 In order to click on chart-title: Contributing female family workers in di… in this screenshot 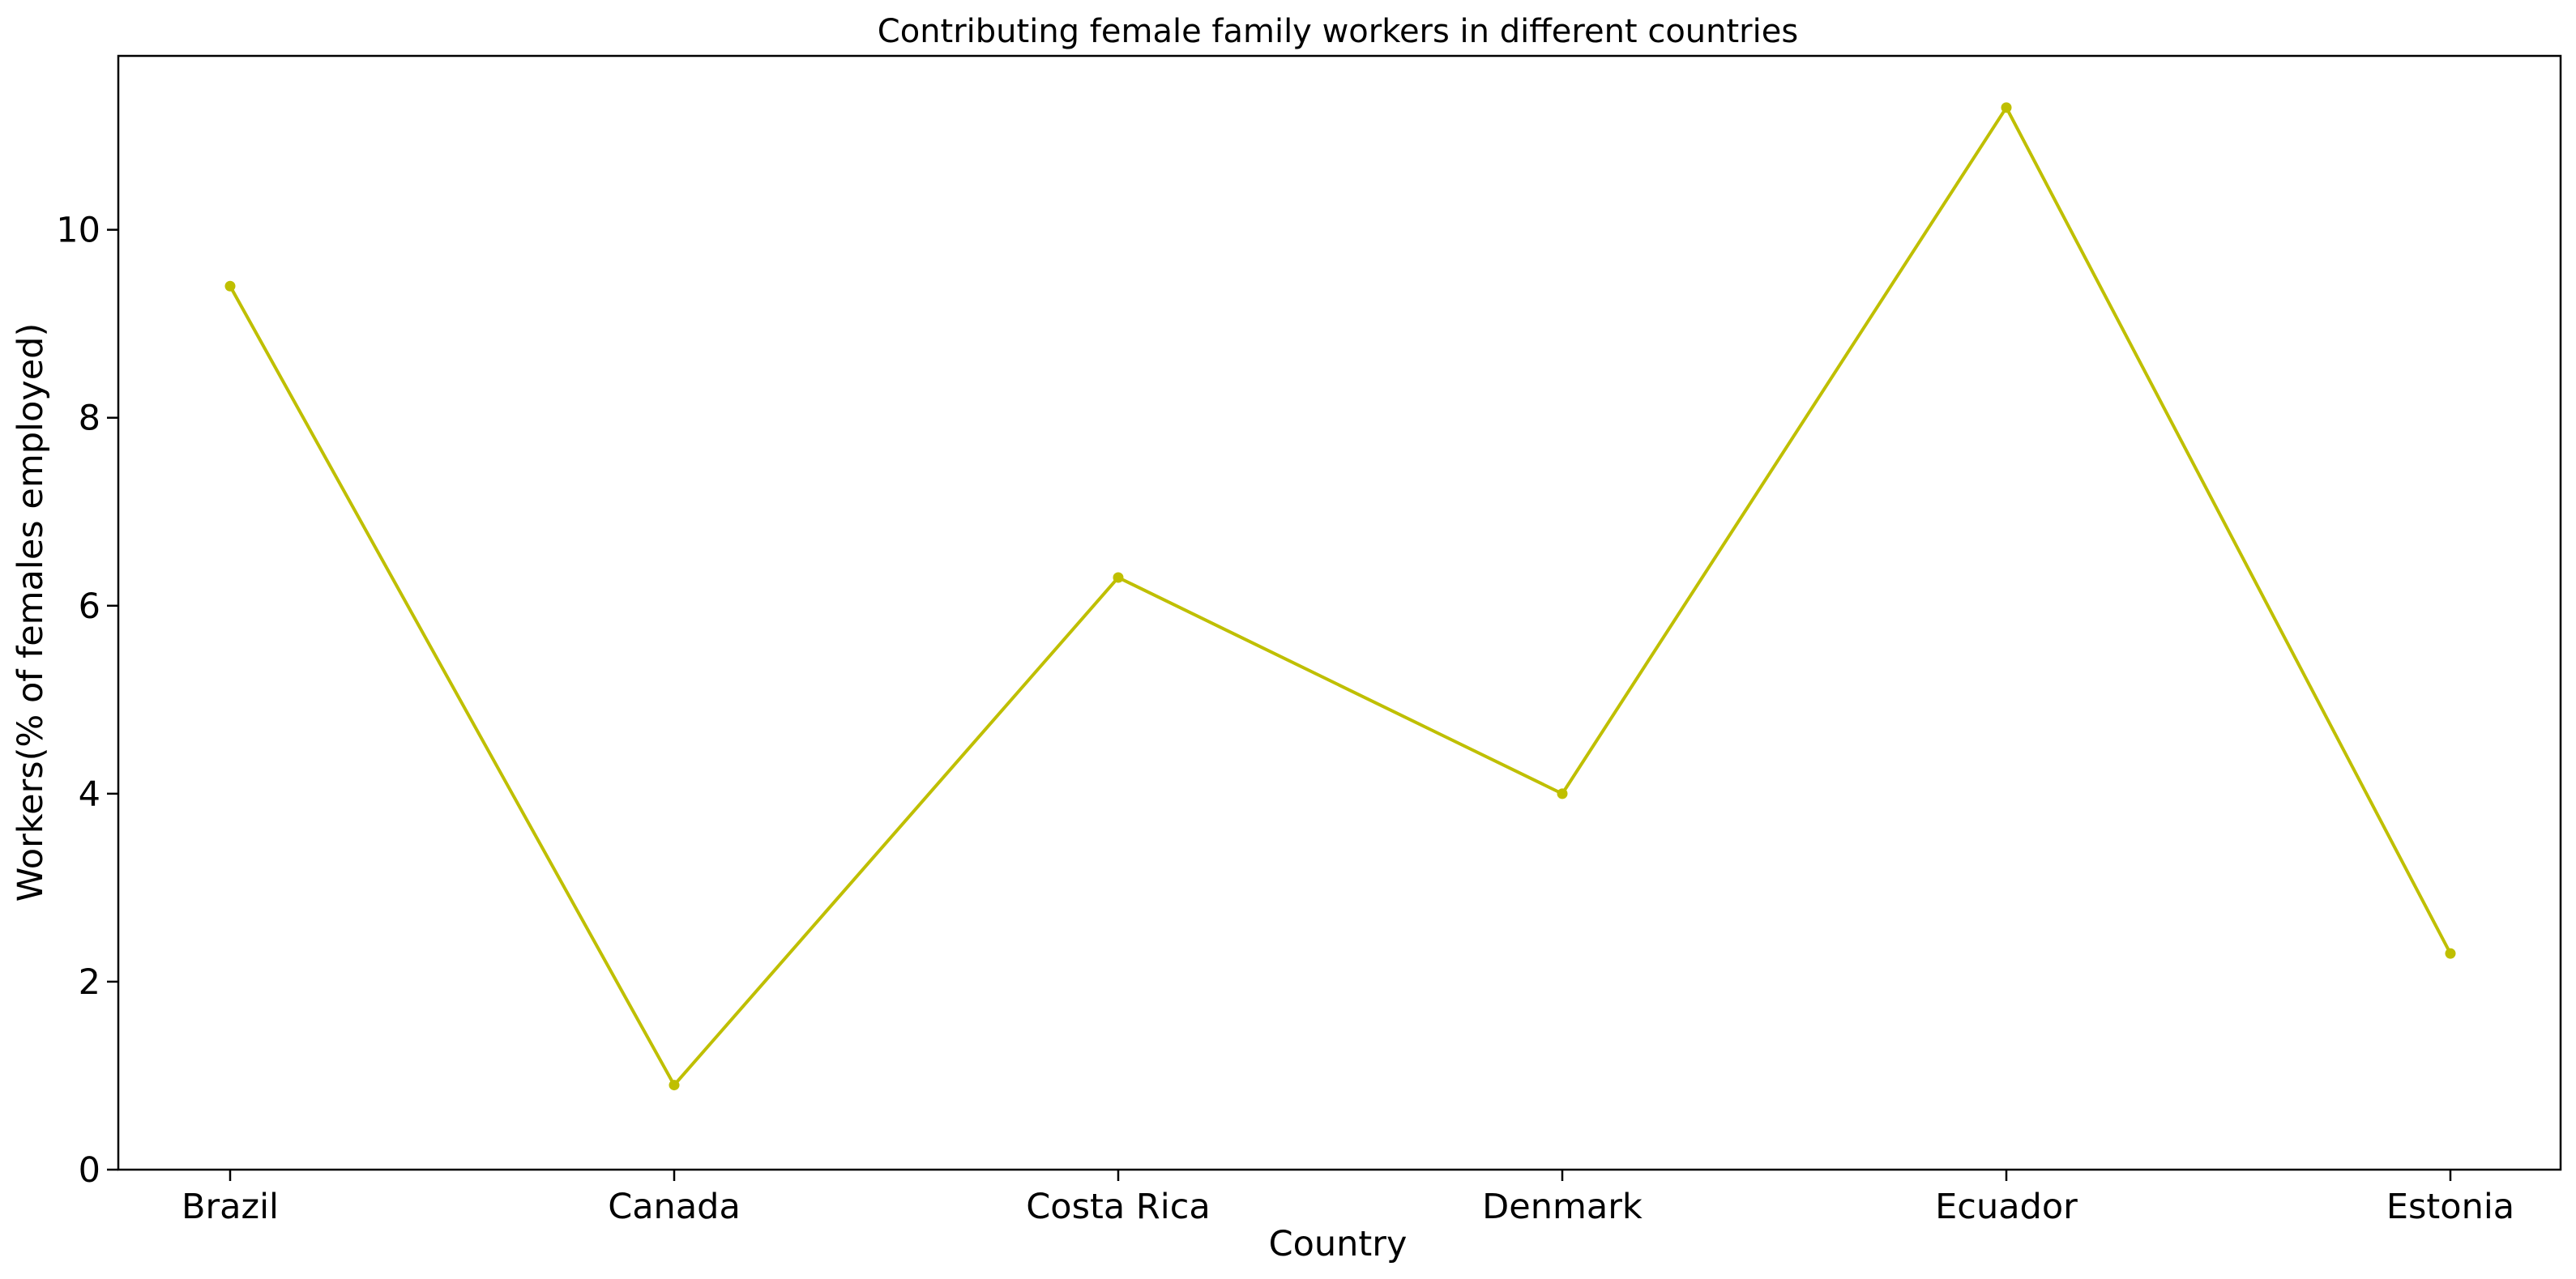, I will do `click(1338, 31)`.